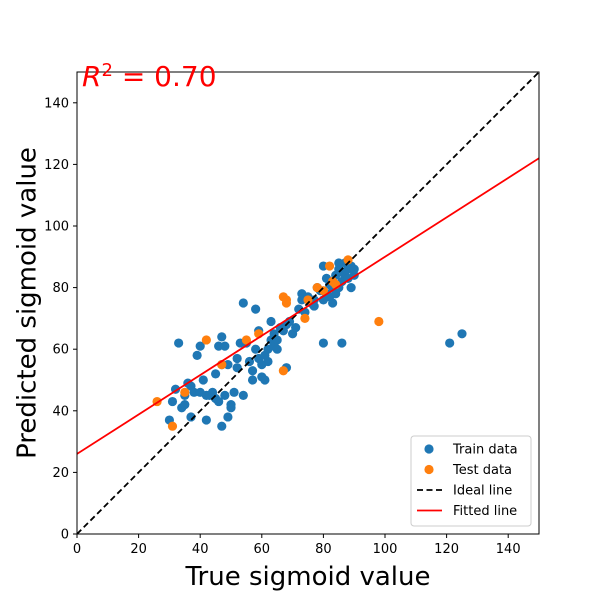 The width and height of the screenshot is (600, 600). What do you see at coordinates (200, 549) in the screenshot?
I see `x-tick-label: 40` at bounding box center [200, 549].